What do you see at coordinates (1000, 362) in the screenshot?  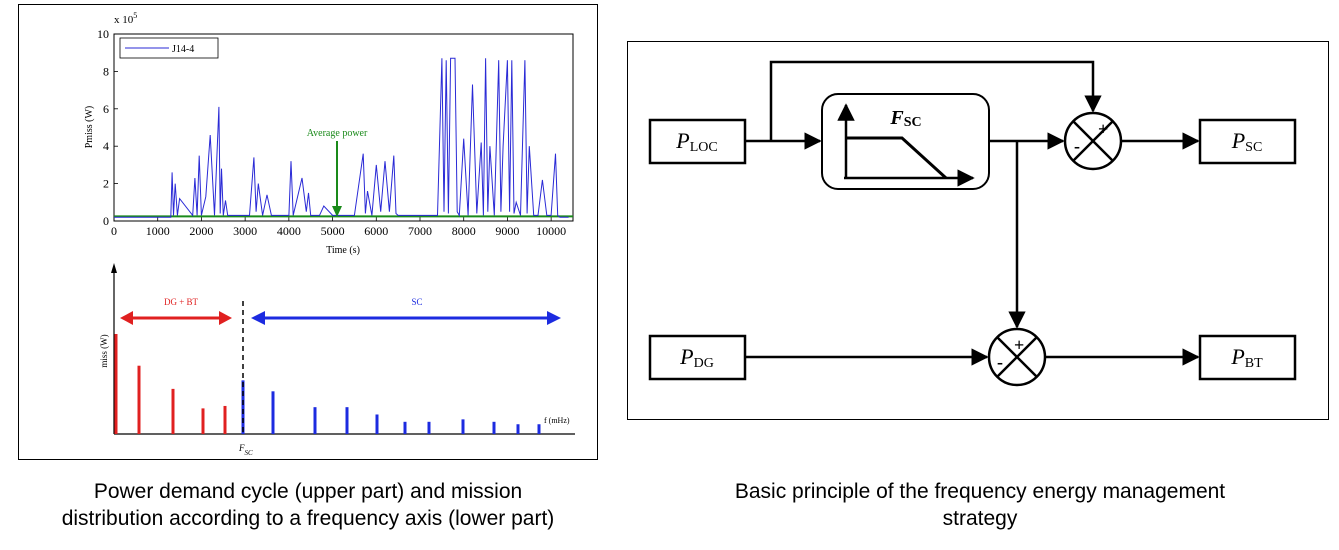 I see `junction-bottom-minus: -` at bounding box center [1000, 362].